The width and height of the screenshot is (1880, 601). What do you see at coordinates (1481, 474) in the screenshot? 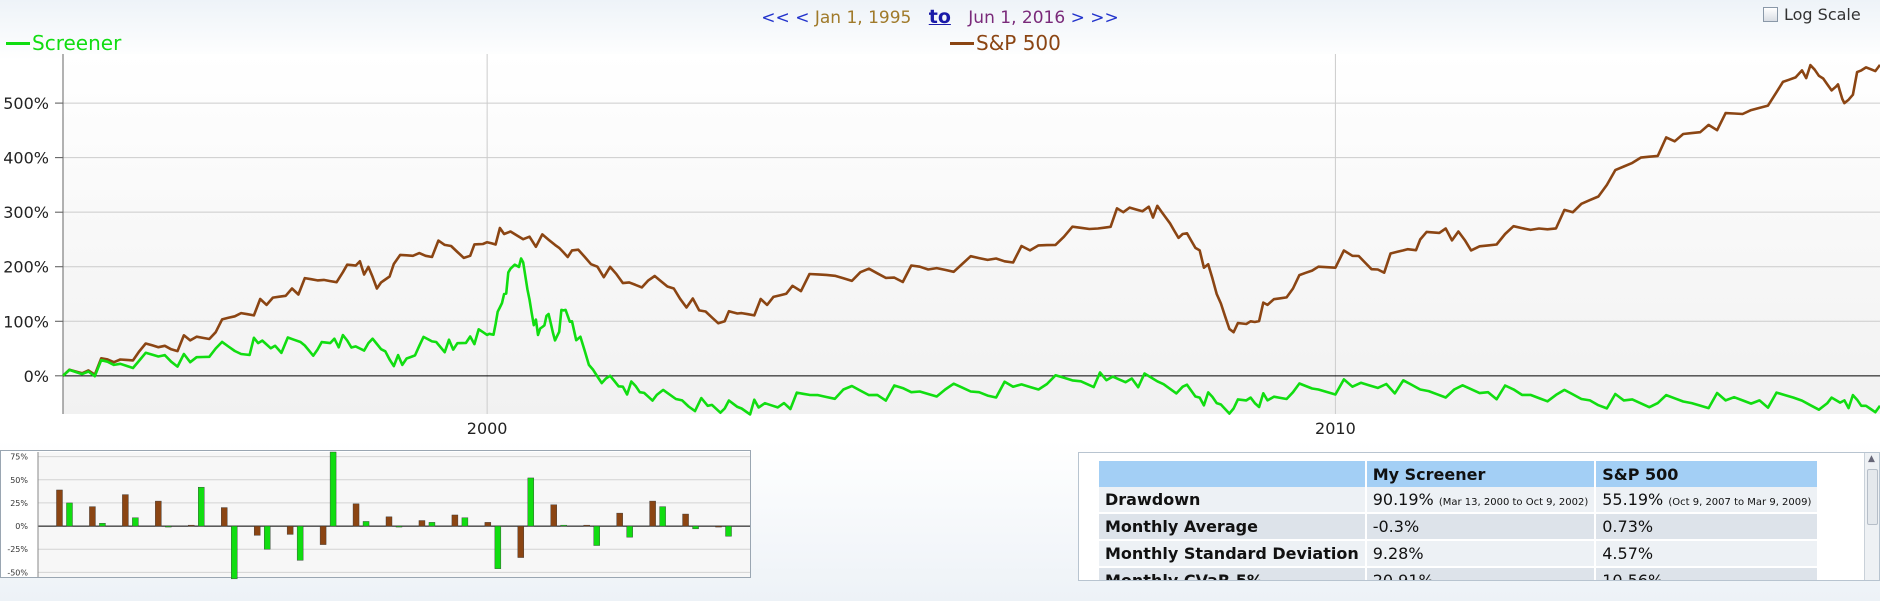
I see `stats-header-screener: My Screener` at bounding box center [1481, 474].